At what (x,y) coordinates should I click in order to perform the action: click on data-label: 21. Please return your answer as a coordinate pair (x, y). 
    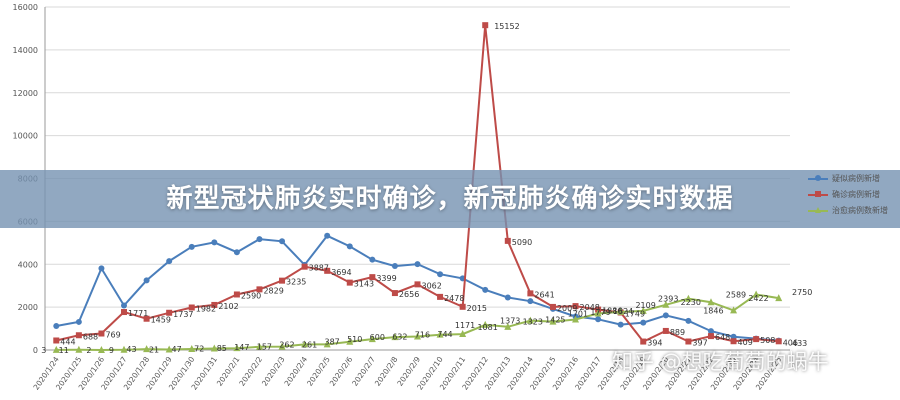
    Looking at the image, I should click on (154, 350).